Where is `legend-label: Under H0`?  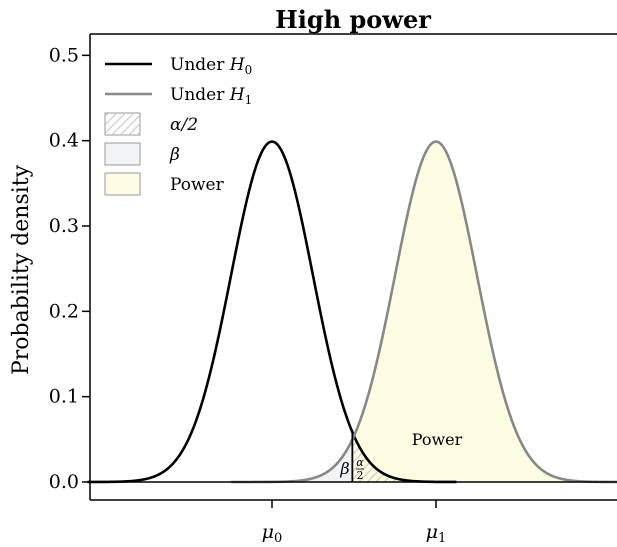
legend-label: Under H0 is located at coordinates (211, 66).